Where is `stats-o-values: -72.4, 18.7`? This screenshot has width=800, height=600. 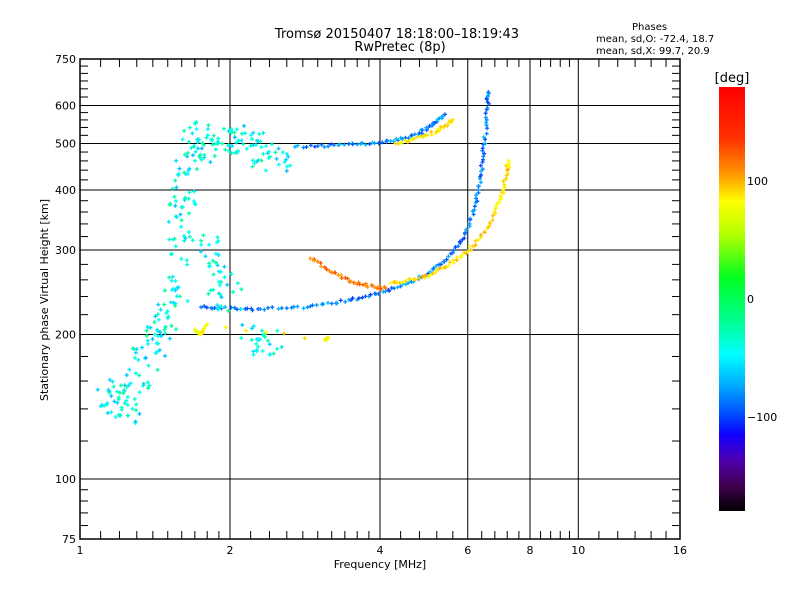
stats-o-values: -72.4, 18.7 is located at coordinates (687, 39).